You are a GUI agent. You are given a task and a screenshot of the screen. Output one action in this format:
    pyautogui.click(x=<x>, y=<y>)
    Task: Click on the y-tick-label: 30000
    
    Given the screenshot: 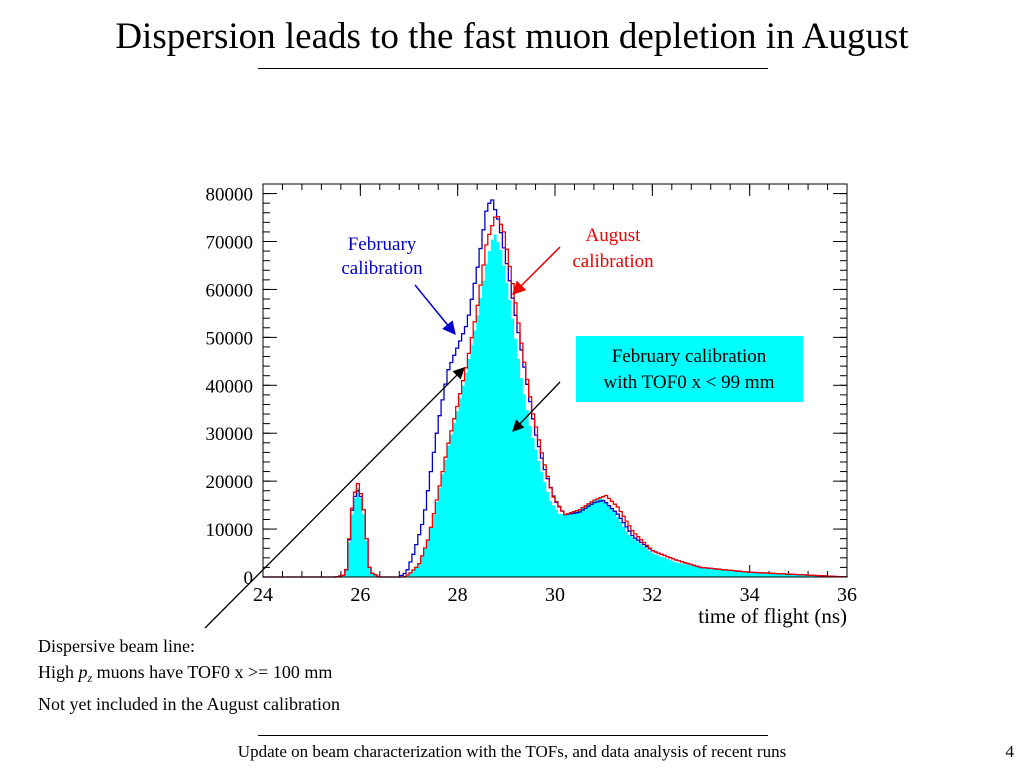 What is the action you would take?
    pyautogui.click(x=230, y=434)
    